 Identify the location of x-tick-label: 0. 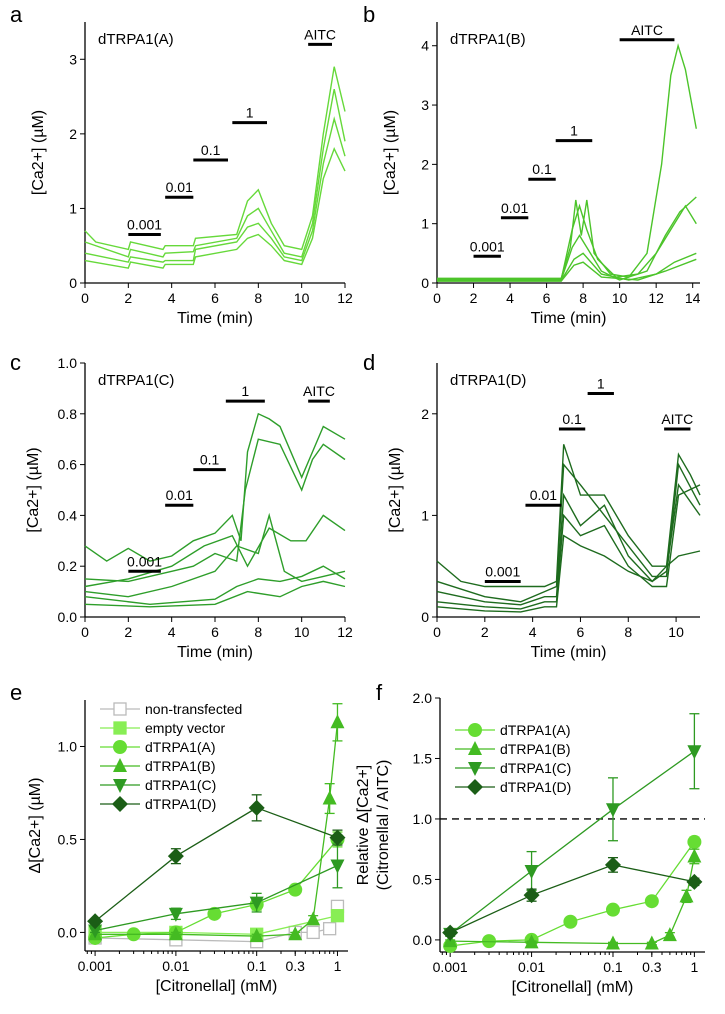
(85, 298).